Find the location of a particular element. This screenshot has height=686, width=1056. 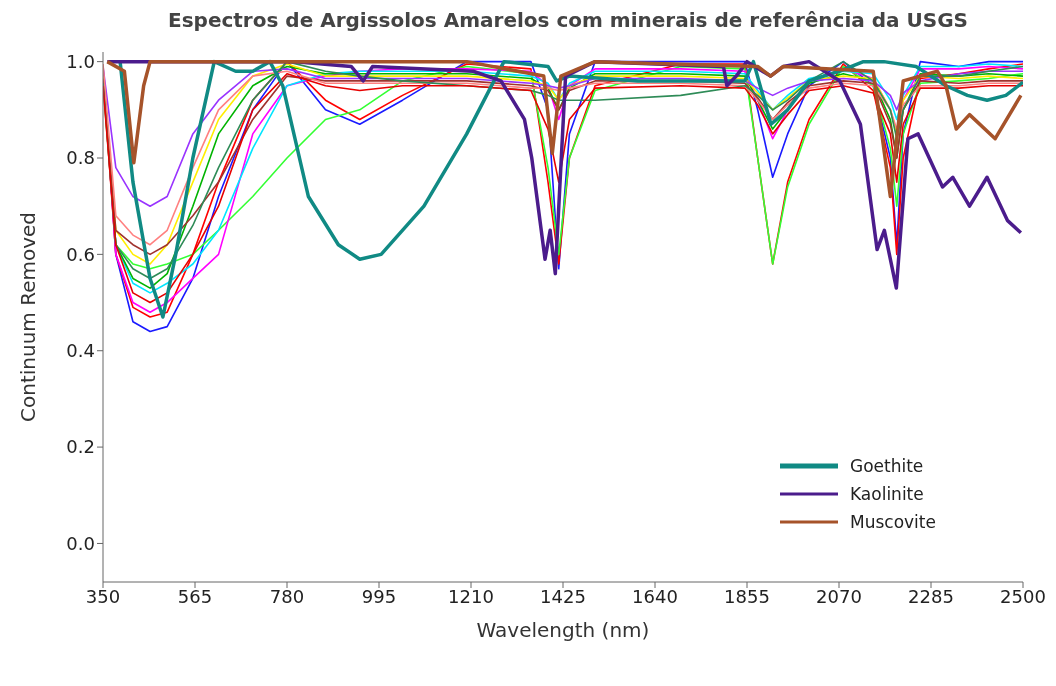

x-tick-label: 2500 is located at coordinates (1023, 596).